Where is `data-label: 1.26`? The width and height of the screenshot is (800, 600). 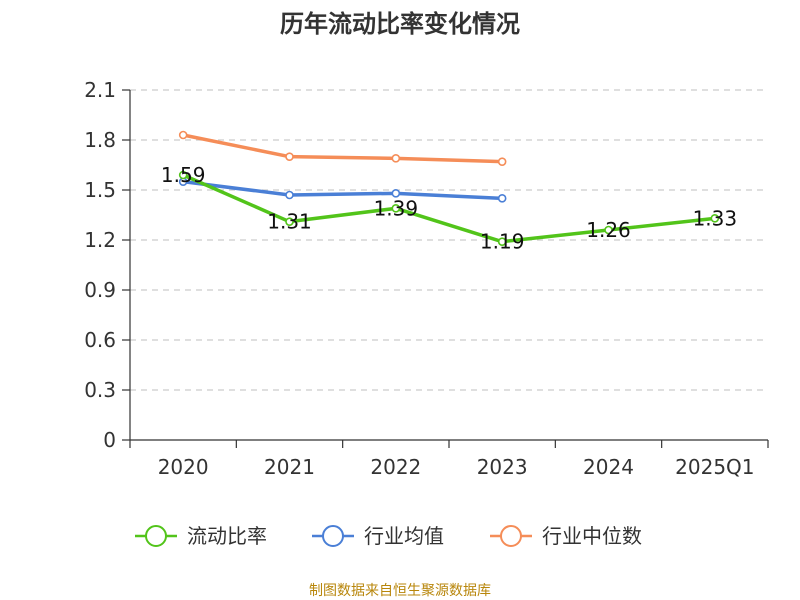 data-label: 1.26 is located at coordinates (608, 230).